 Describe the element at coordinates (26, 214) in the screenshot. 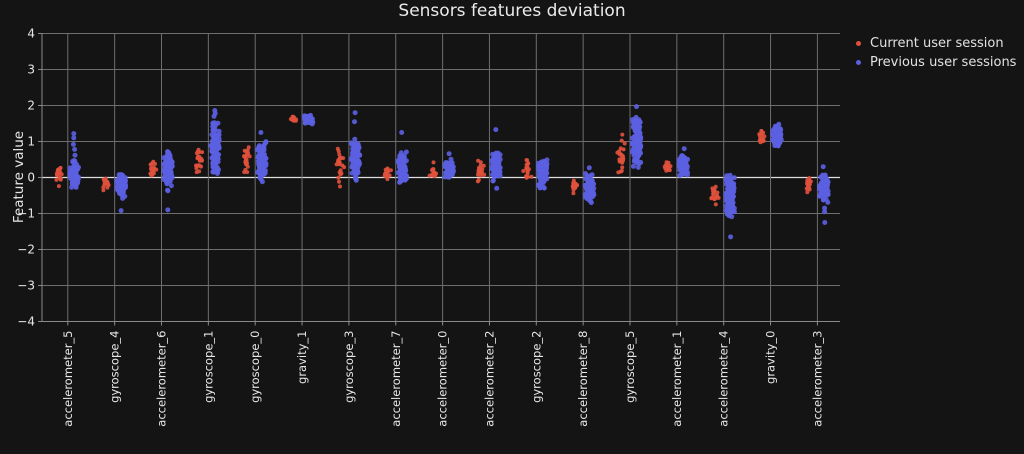

I see `svg-text: −1` at that location.